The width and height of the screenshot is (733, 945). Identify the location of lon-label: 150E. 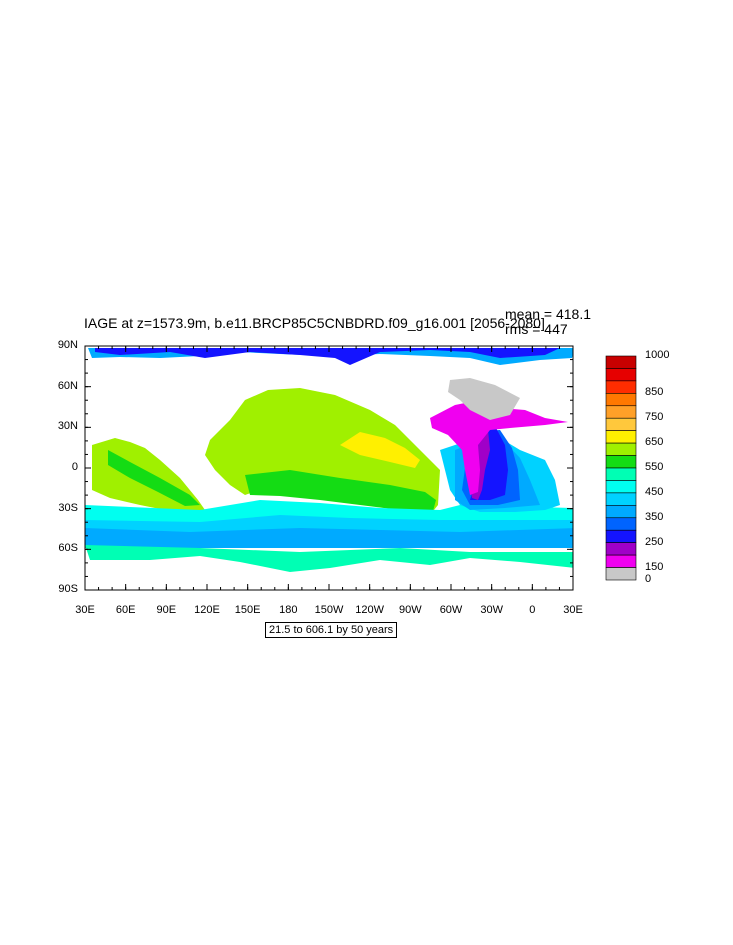
(247, 610).